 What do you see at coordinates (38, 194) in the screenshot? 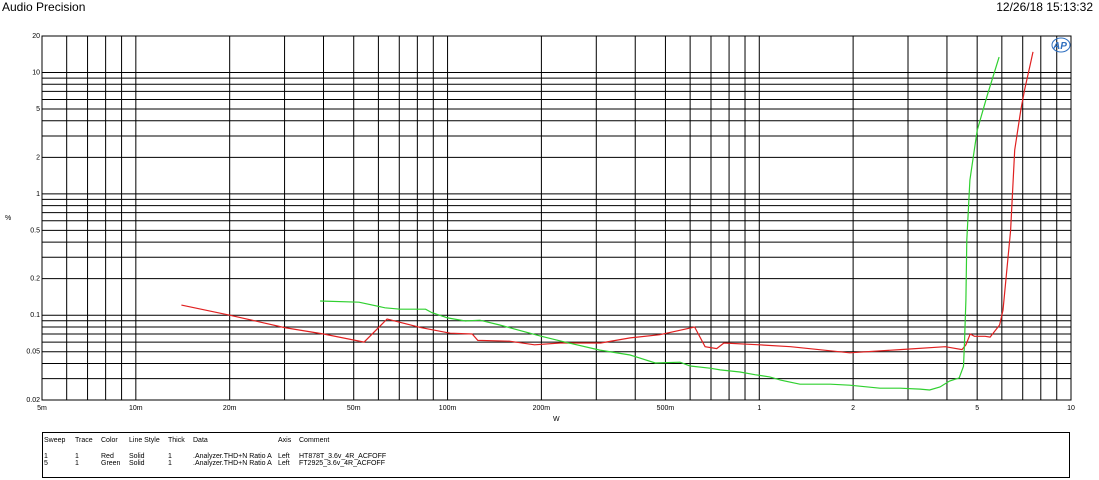
I see `y-tick-label: 1` at bounding box center [38, 194].